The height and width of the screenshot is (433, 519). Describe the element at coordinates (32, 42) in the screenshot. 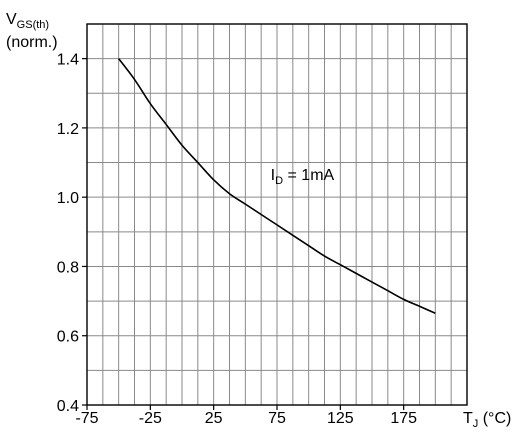

I see `y-axis-label-line2: (norm.)` at that location.